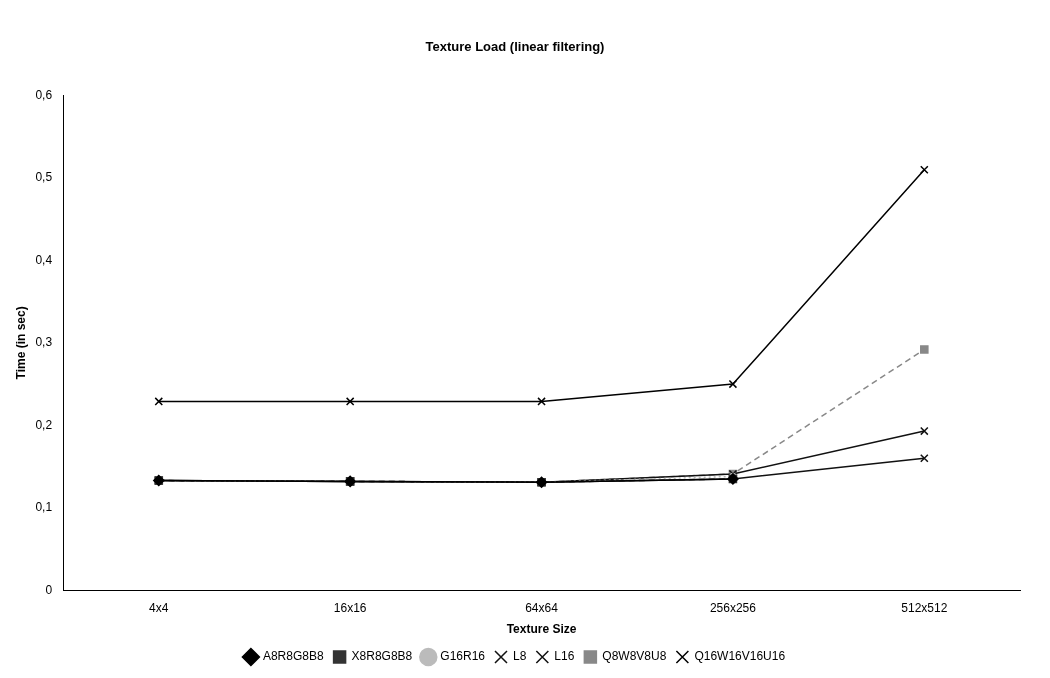 Image resolution: width=1050 pixels, height=678 pixels. Describe the element at coordinates (541, 629) in the screenshot. I see `x-axis-title: Texture Size` at that location.